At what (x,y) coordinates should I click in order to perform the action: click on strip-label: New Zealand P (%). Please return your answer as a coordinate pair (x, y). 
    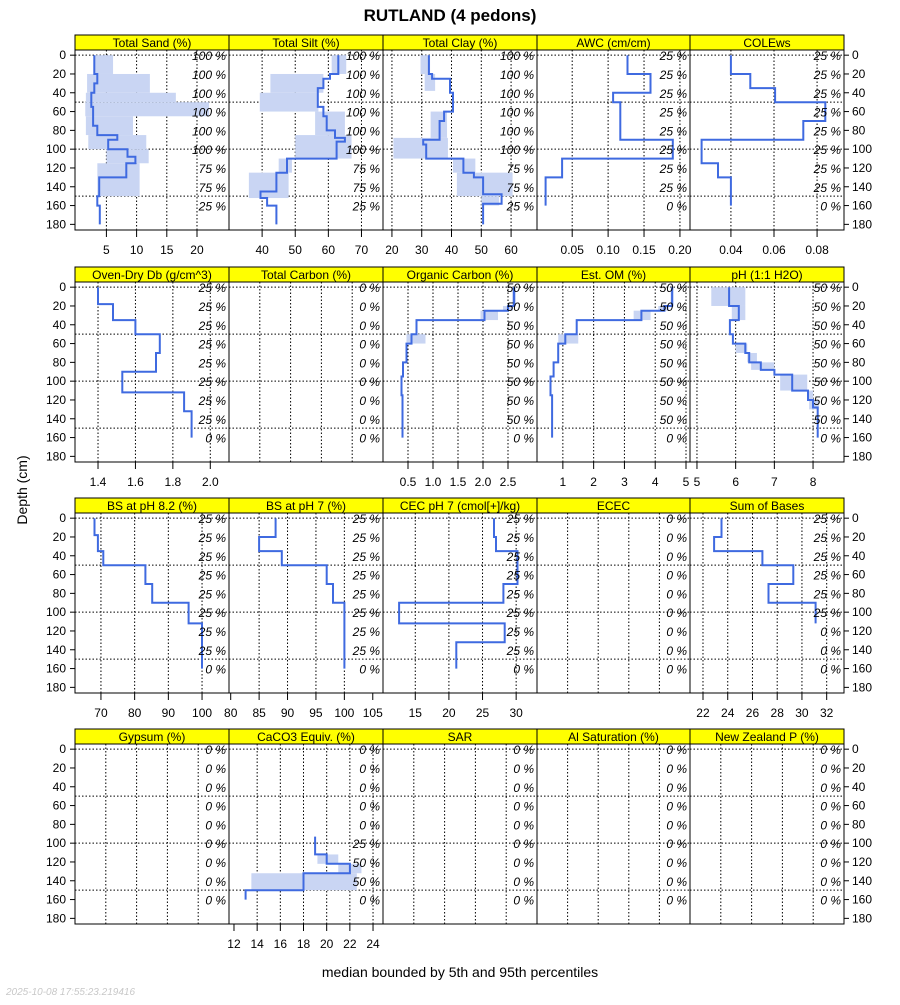
    Looking at the image, I should click on (767, 737).